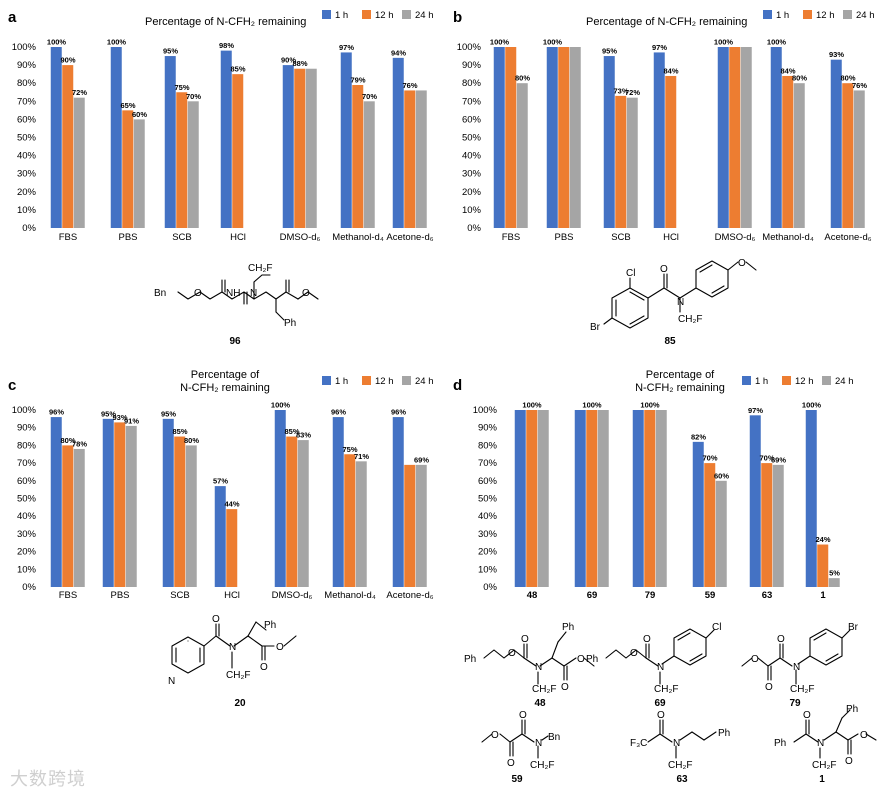 The width and height of the screenshot is (883, 797). What do you see at coordinates (680, 375) in the screenshot?
I see `chart-title-line1: Percentage of` at bounding box center [680, 375].